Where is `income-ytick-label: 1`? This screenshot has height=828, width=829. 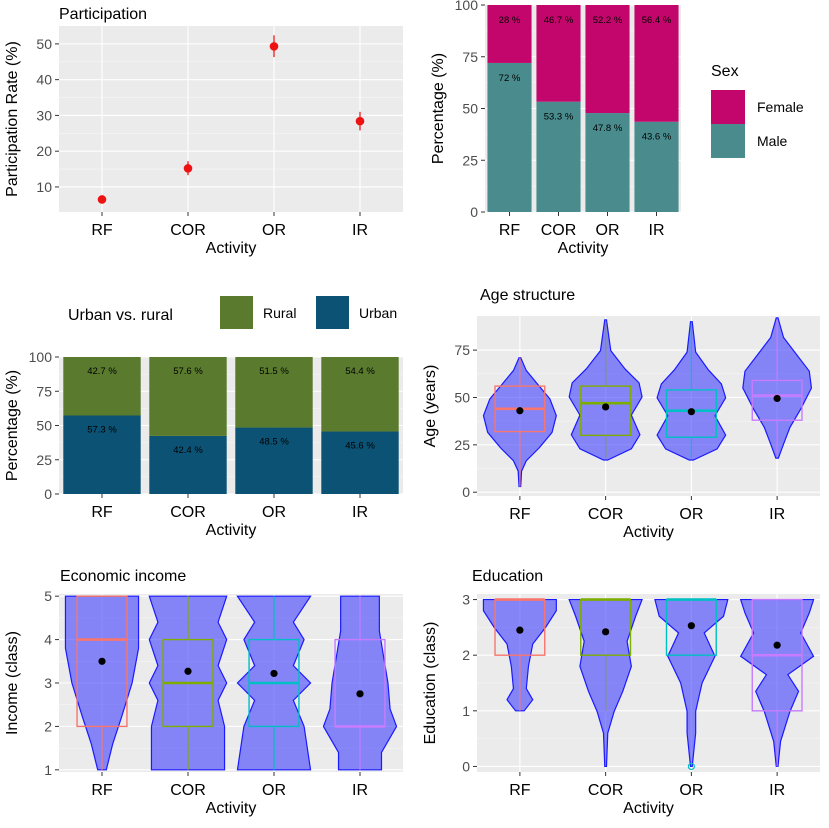 income-ytick-label: 1 is located at coordinates (48, 770).